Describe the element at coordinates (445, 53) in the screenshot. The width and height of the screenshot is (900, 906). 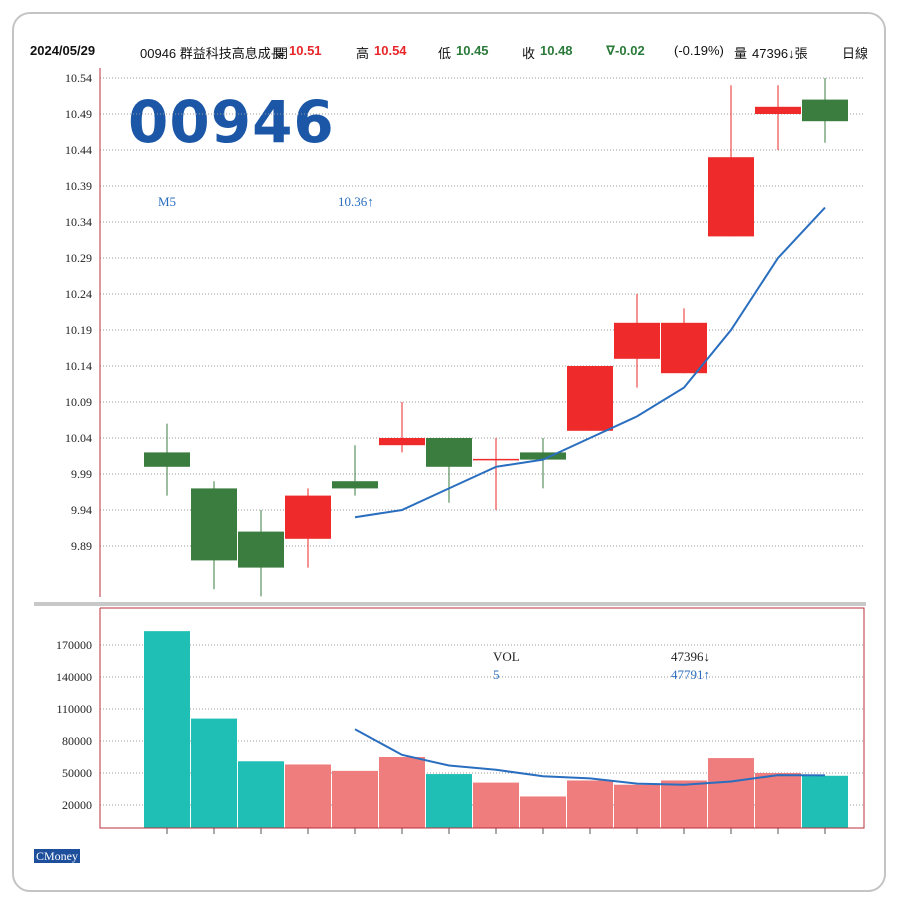
I see `low-label: 低` at that location.